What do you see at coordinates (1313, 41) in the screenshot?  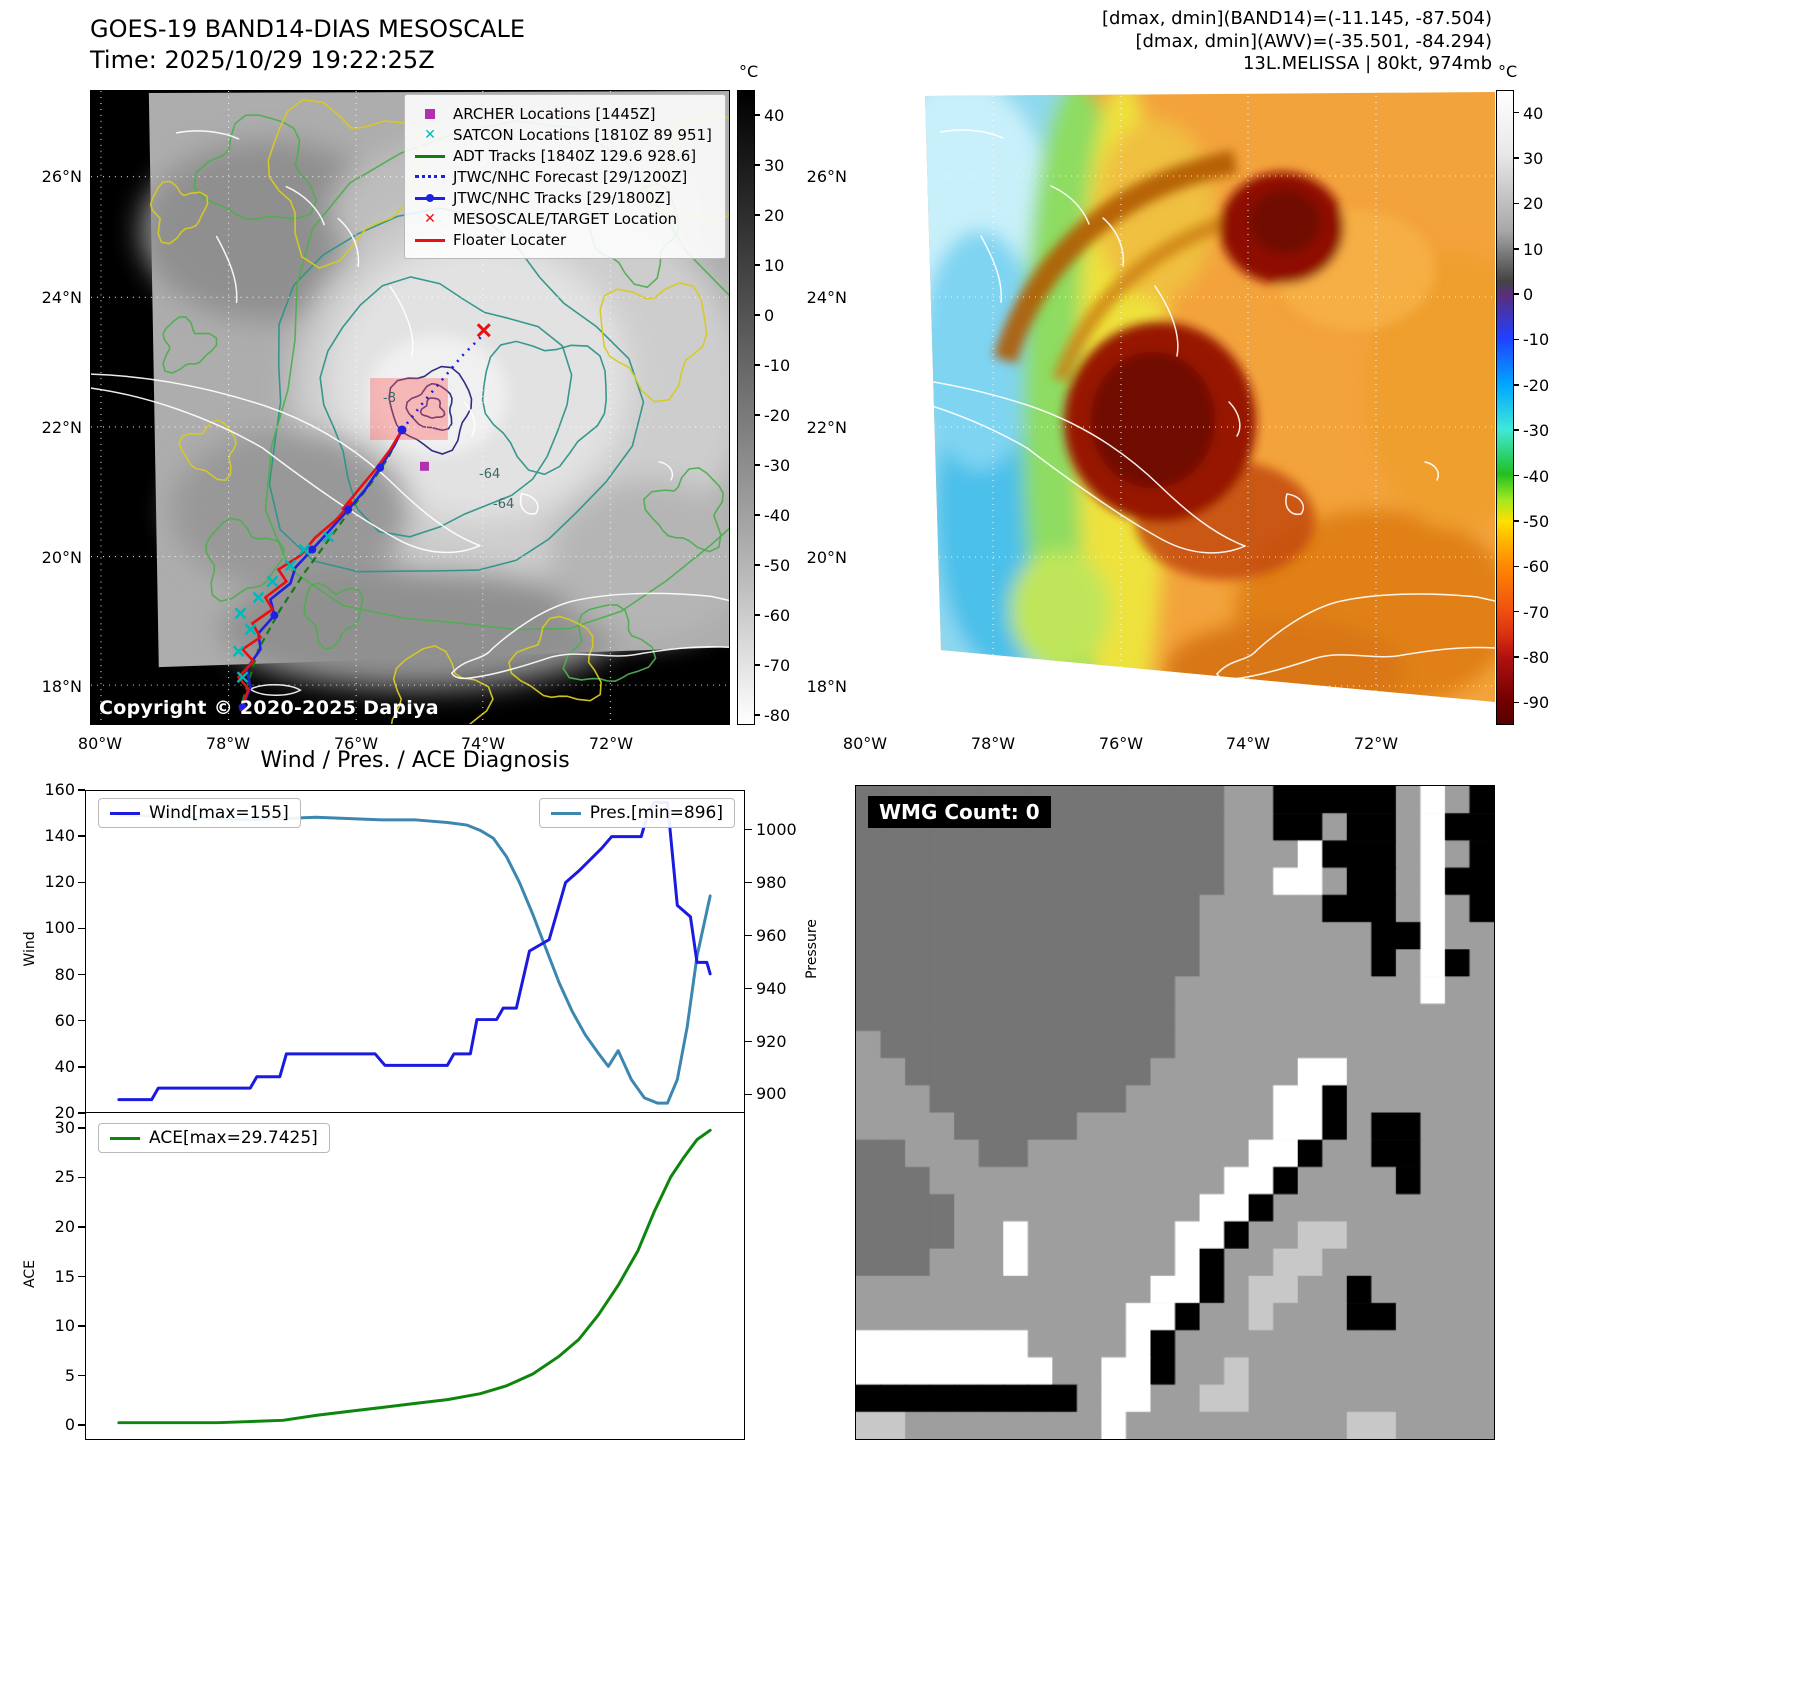 I see `dmax-dmin-awv: [dmax, dmin](AWV)=(-35.501, -84.294)` at bounding box center [1313, 41].